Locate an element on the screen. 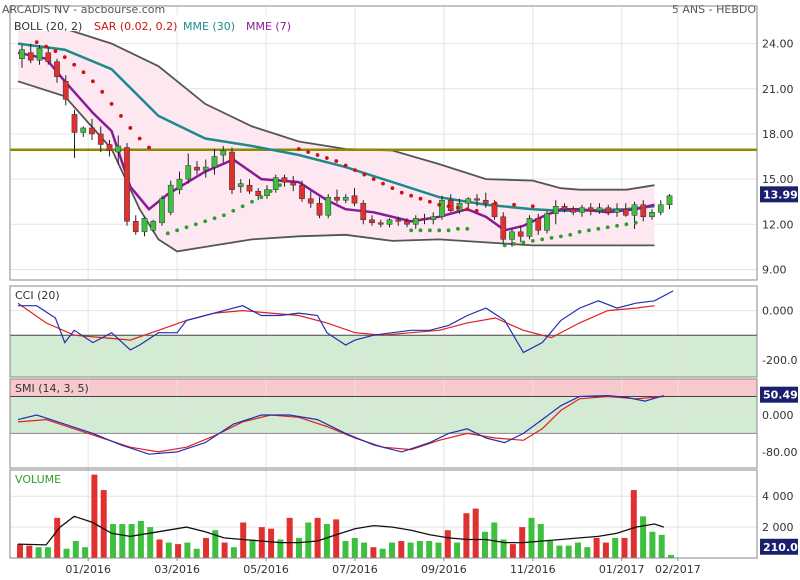  legend-item: MME (7) is located at coordinates (268, 26).